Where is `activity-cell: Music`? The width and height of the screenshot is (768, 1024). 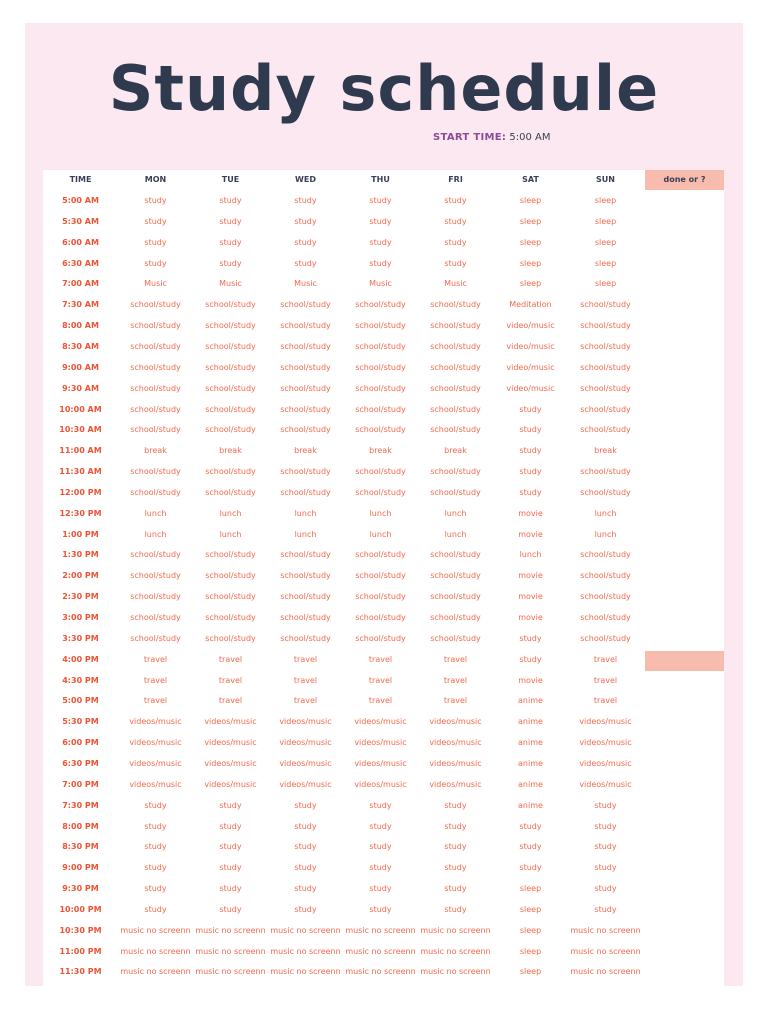 activity-cell: Music is located at coordinates (230, 284).